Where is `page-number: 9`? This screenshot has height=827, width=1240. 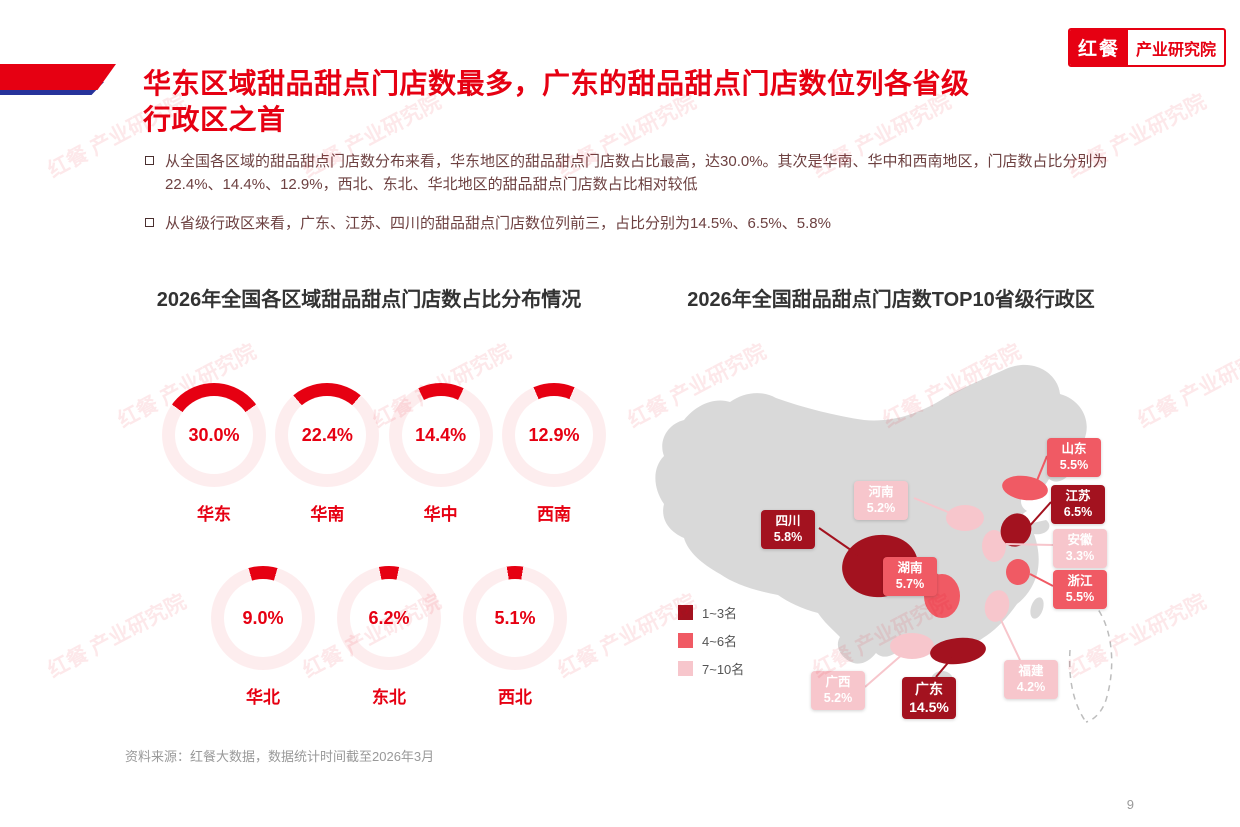
page-number: 9 is located at coordinates (1130, 804).